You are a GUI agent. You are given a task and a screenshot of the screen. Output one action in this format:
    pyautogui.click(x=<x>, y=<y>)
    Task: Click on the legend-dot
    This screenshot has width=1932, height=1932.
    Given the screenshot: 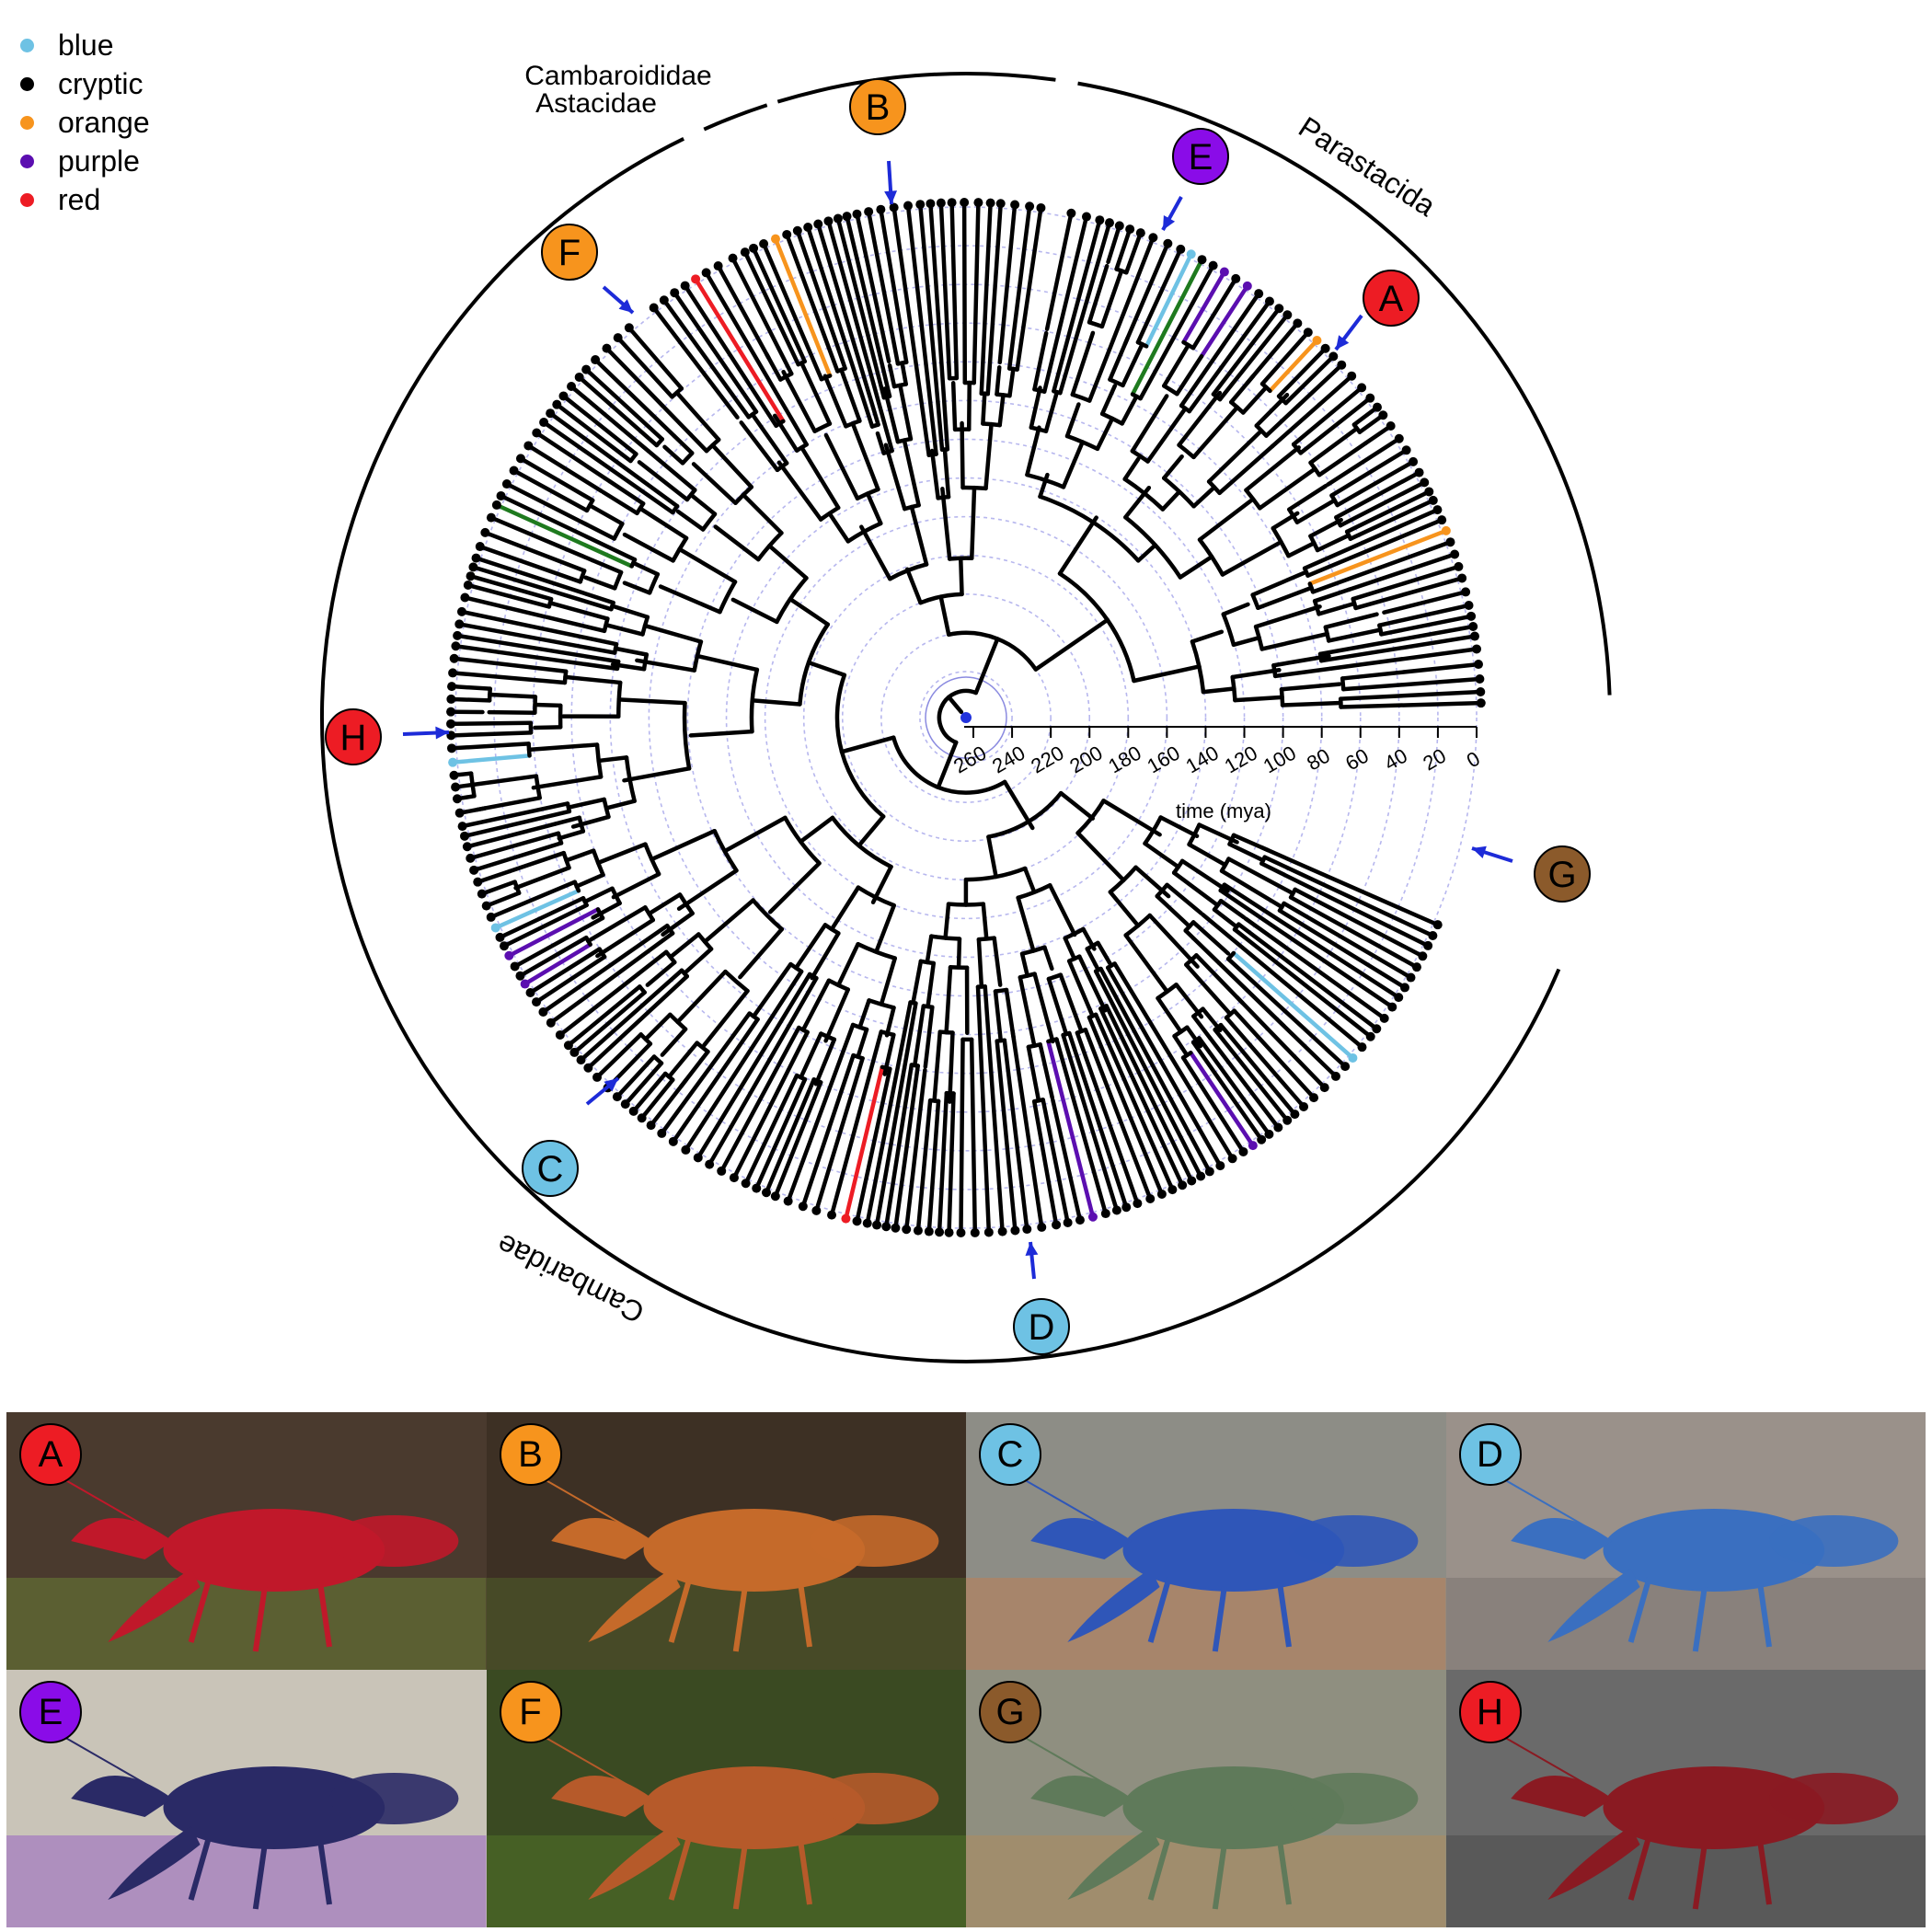 What is the action you would take?
    pyautogui.click(x=27, y=83)
    